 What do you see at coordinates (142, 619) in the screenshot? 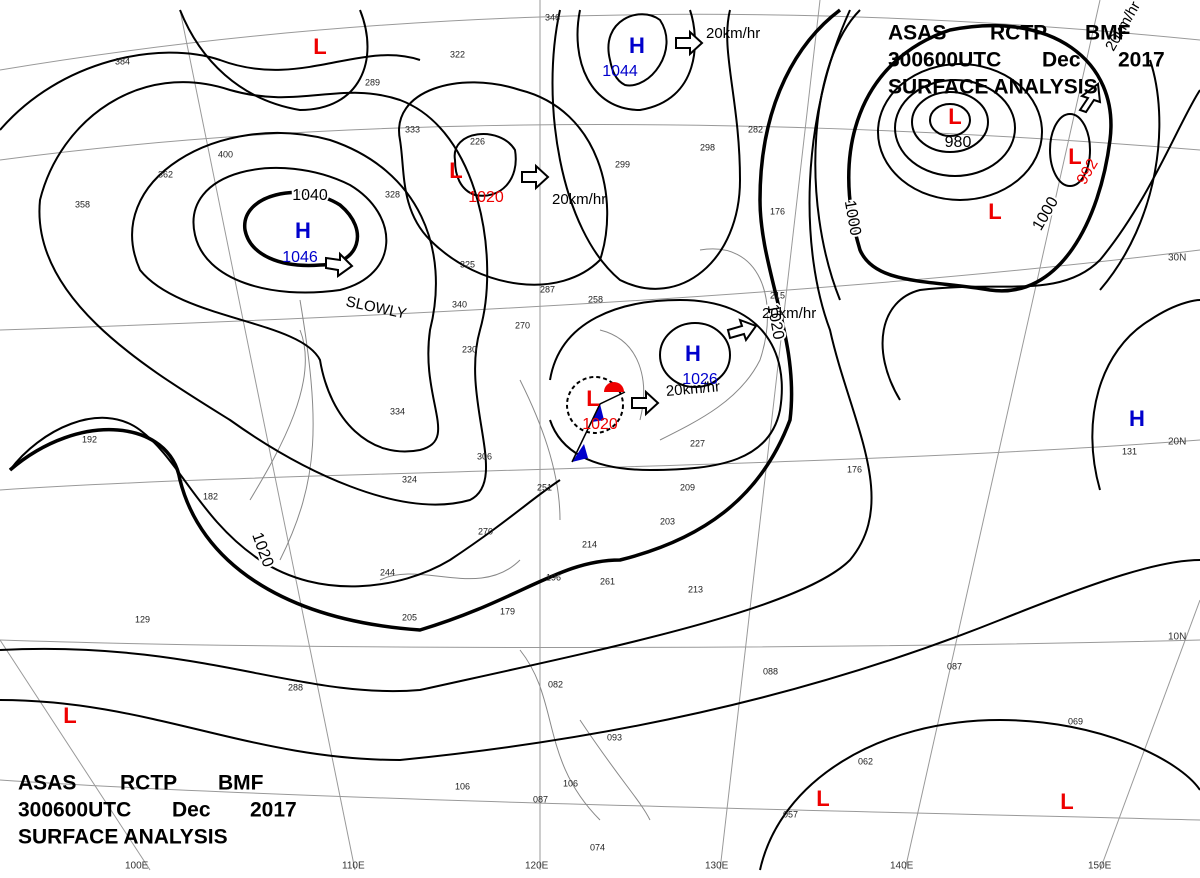
I see `station-value: 129` at bounding box center [142, 619].